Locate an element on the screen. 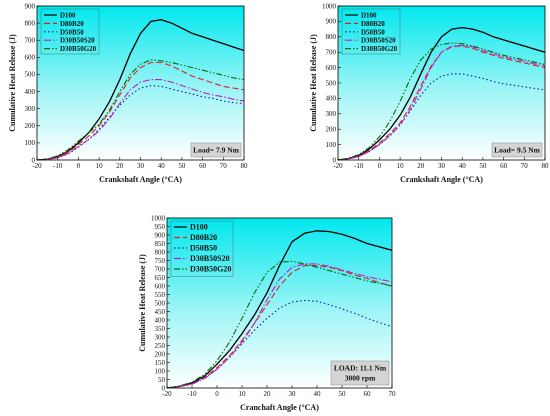 This screenshot has width=550, height=416. y-tick-label: 850 is located at coordinates (160, 244).